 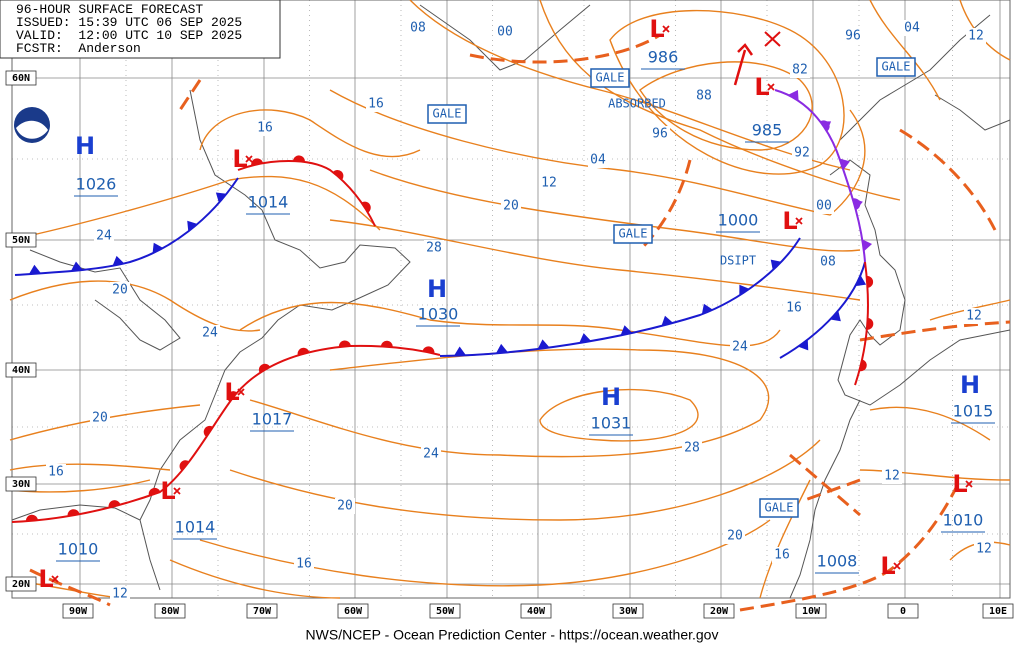 I want to click on wind-arrow, so click(x=757, y=58).